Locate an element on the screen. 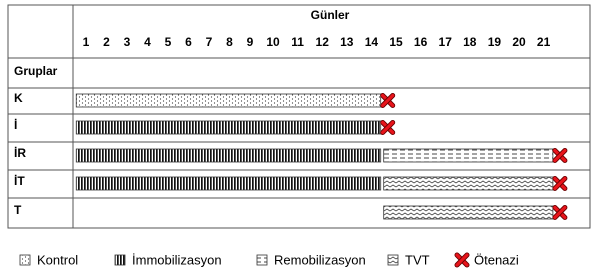 The image size is (595, 276). groups-label: Gruplar is located at coordinates (36, 71).